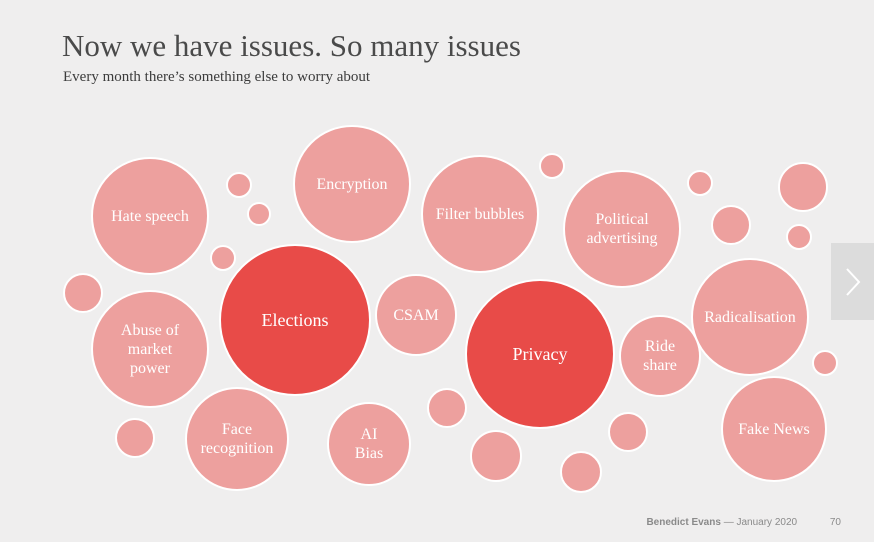  I want to click on bubble-label: Ride share, so click(660, 356).